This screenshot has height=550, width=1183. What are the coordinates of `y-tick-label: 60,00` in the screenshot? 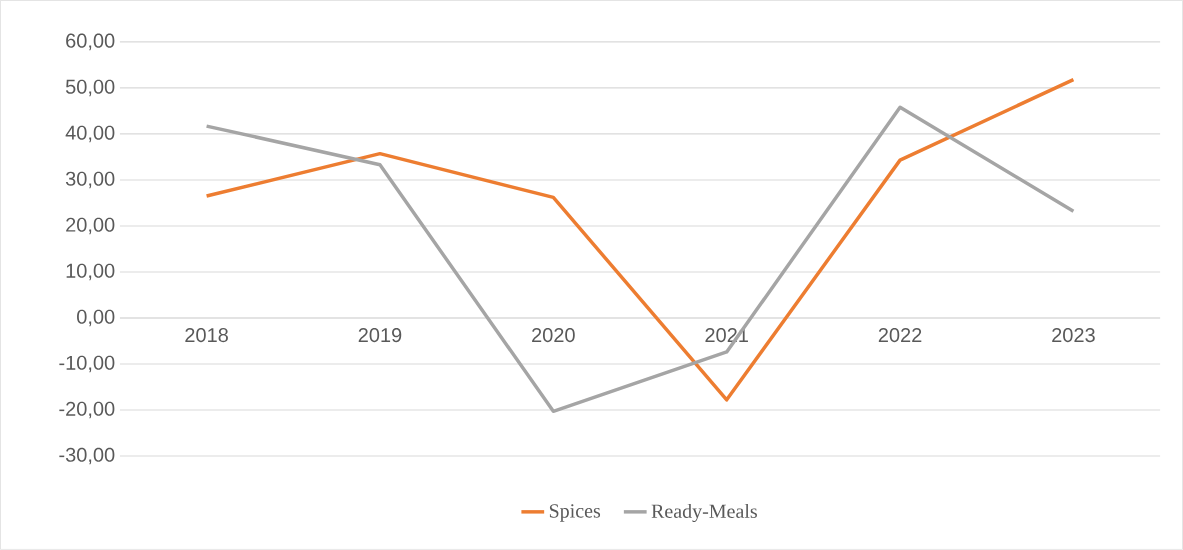 It's located at (90, 42).